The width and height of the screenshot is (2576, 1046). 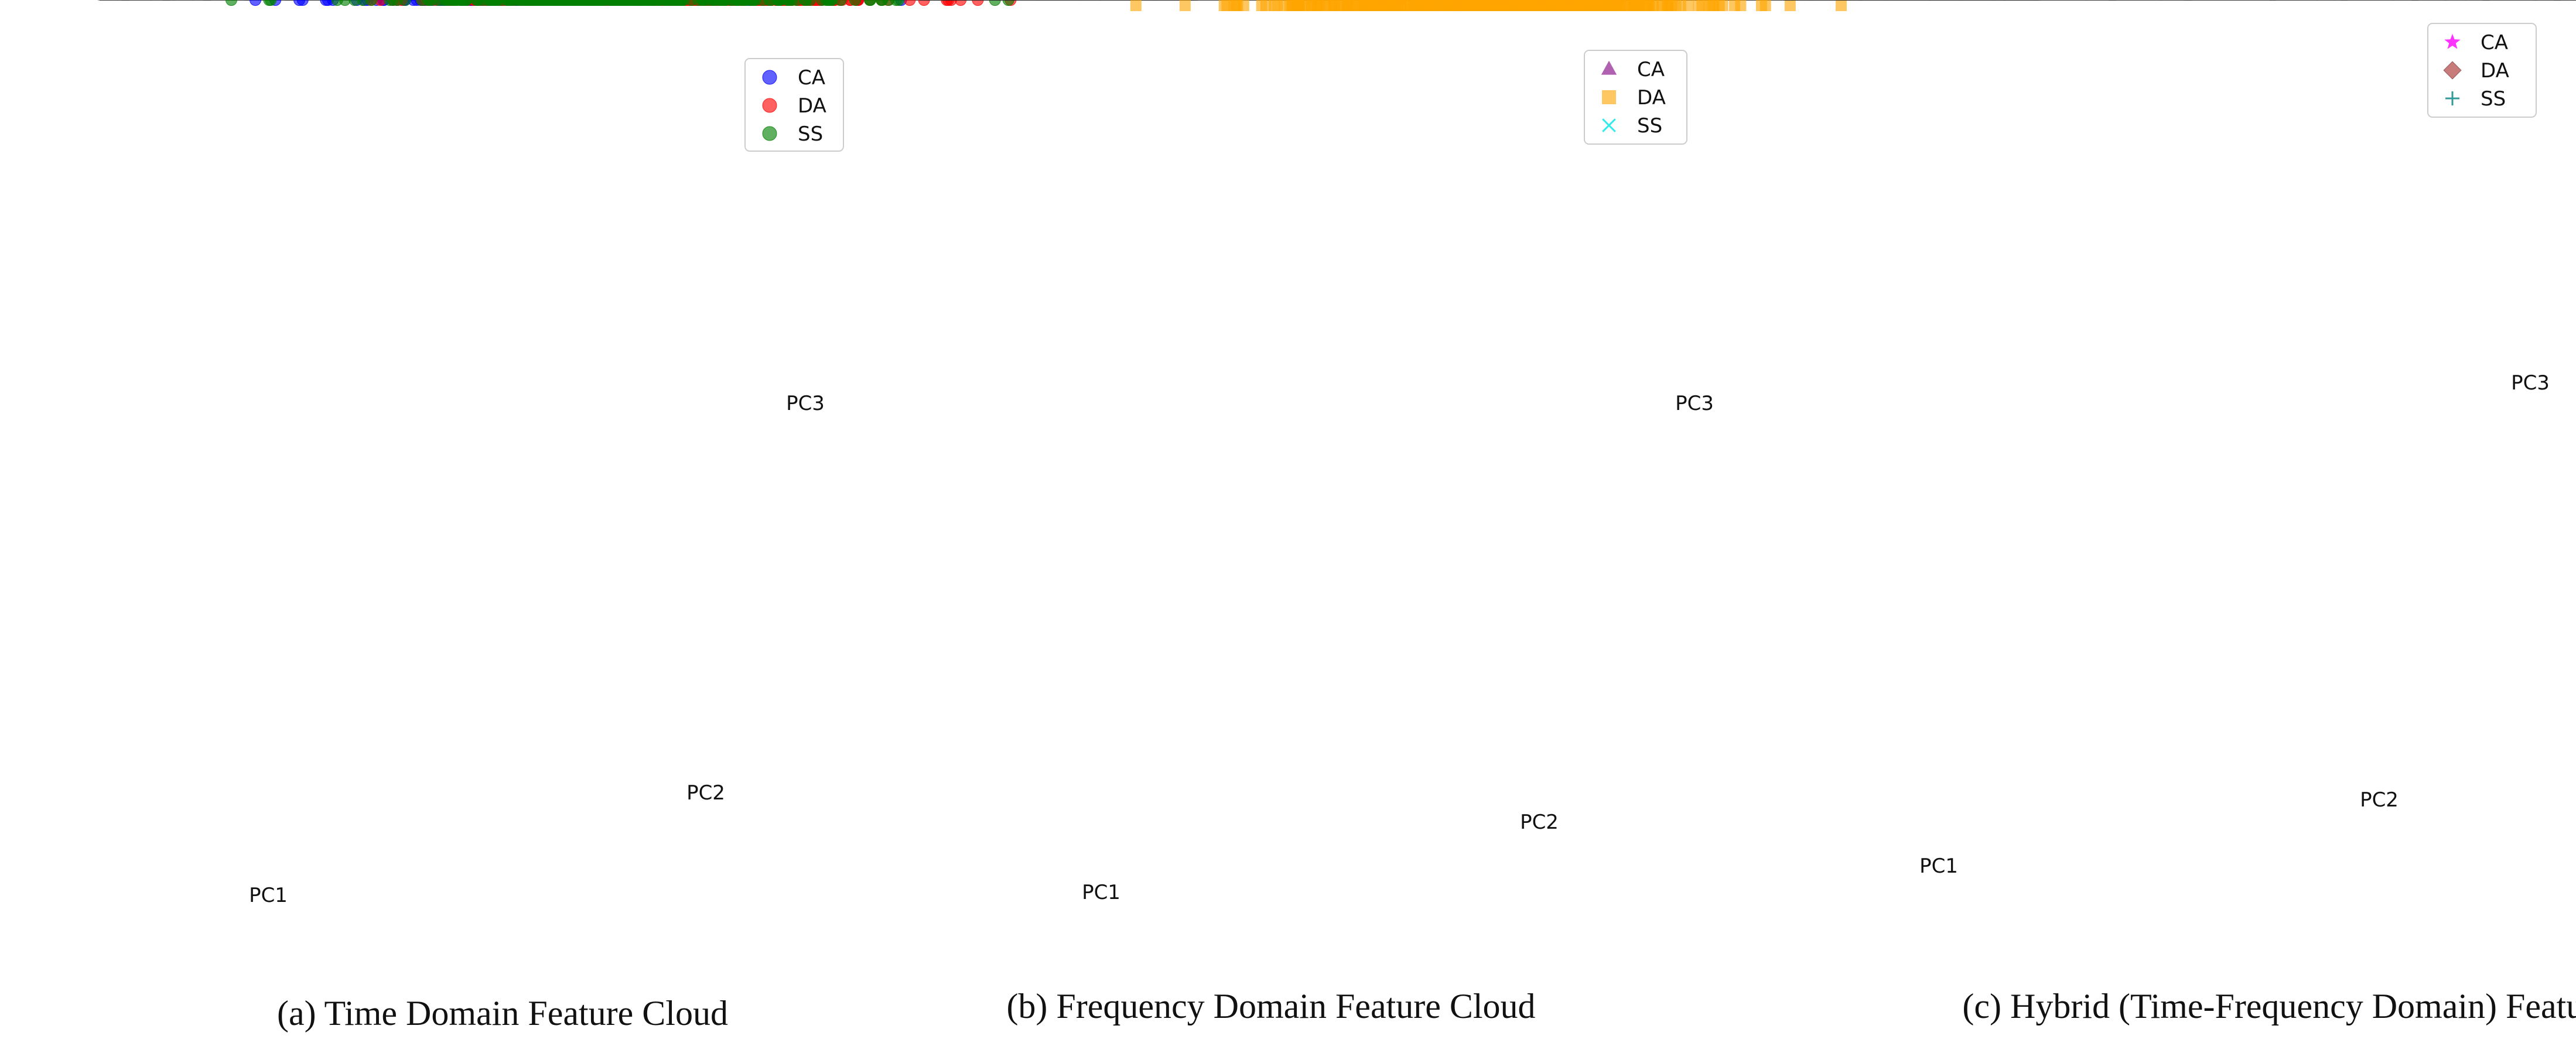 I want to click on z-tick-label: −10, so click(x=2083, y=2).